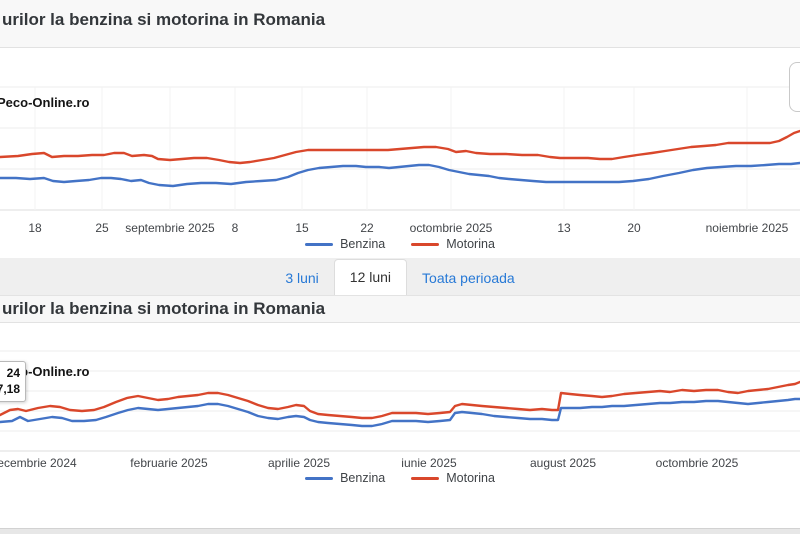 This screenshot has height=534, width=800. I want to click on chart1-title: urilor la benzina si motorina in Romania, so click(164, 19).